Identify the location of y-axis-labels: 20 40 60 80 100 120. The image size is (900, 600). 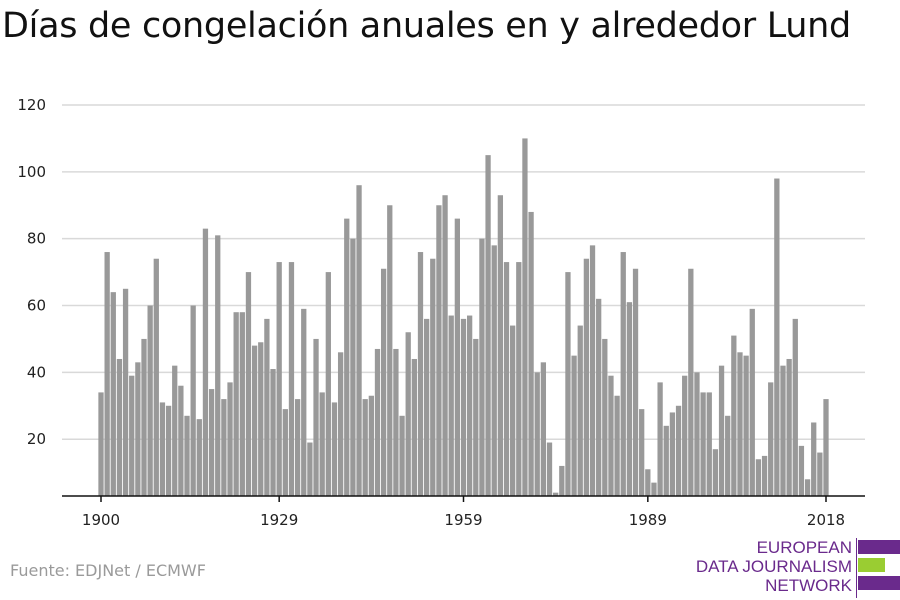
(31, 272).